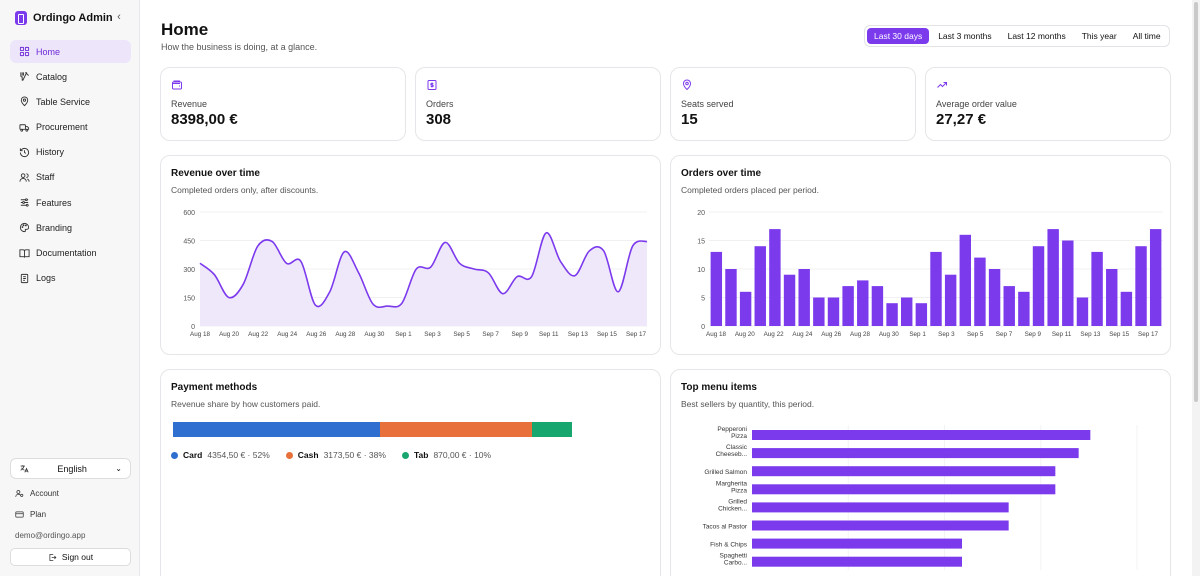 The height and width of the screenshot is (576, 1200). I want to click on sidebar-item-features: Features, so click(70, 202).